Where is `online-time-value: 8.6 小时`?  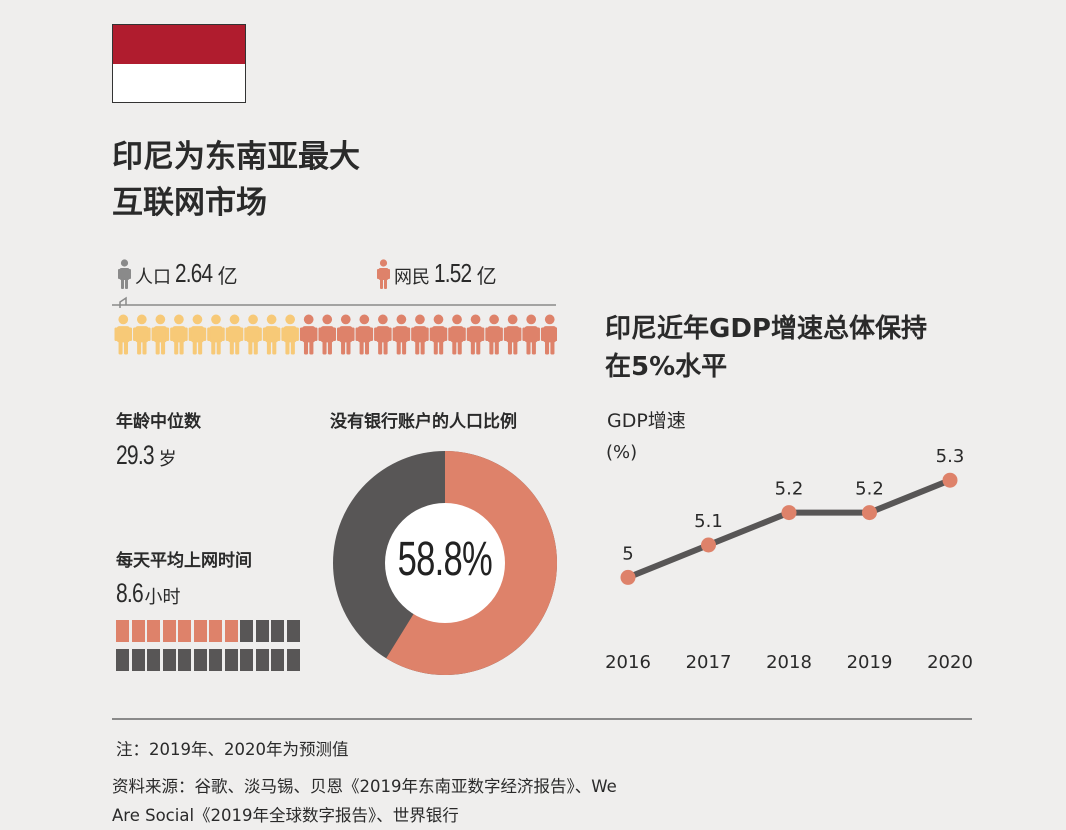
online-time-value: 8.6 小时 is located at coordinates (148, 593).